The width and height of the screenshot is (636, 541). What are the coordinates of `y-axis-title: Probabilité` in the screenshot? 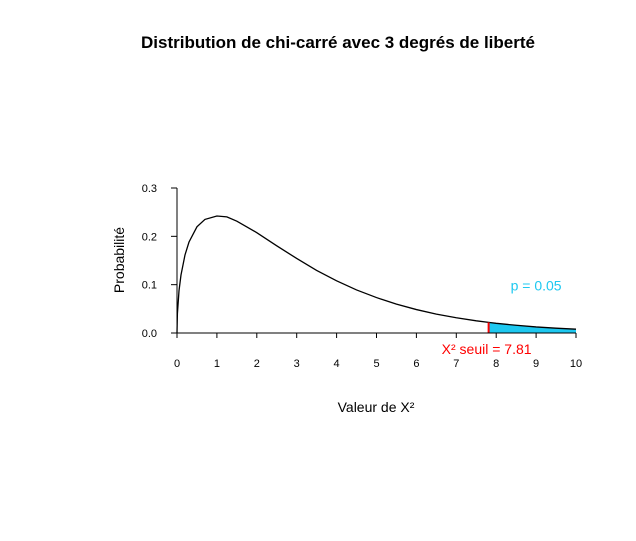 It's located at (119, 260).